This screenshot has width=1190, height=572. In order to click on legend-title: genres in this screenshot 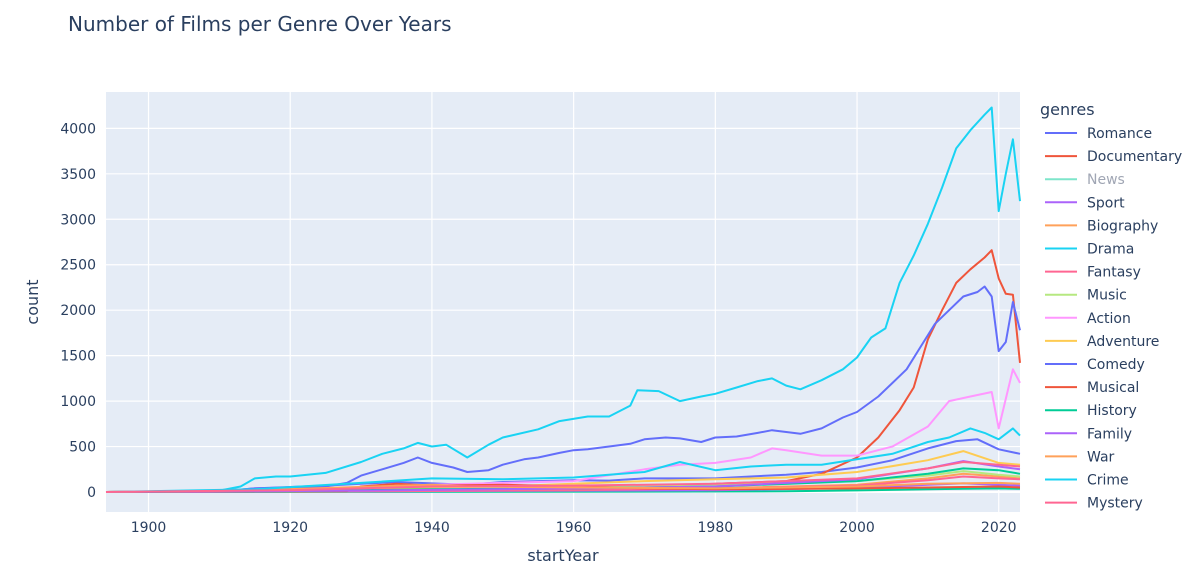, I will do `click(1067, 109)`.